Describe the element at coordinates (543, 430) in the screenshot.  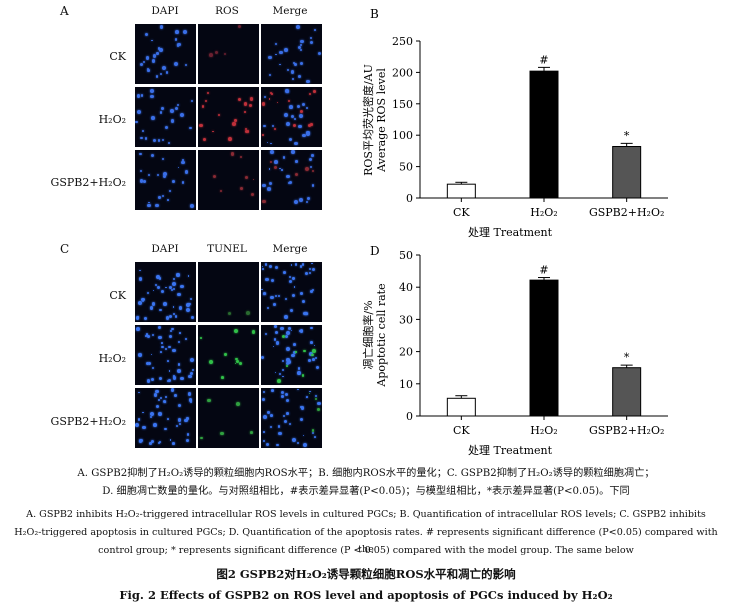
I see `x-tick-label: H₂O₂` at that location.